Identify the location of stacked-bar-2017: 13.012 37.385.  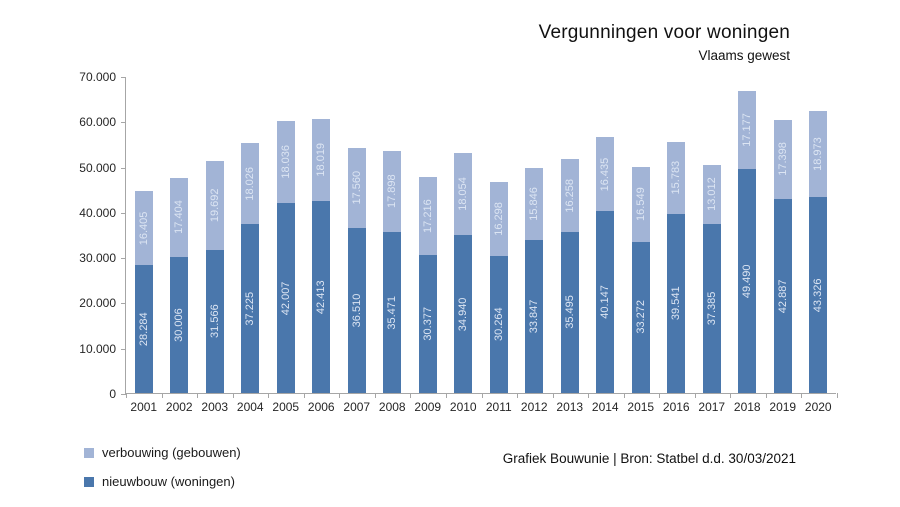
(711, 278).